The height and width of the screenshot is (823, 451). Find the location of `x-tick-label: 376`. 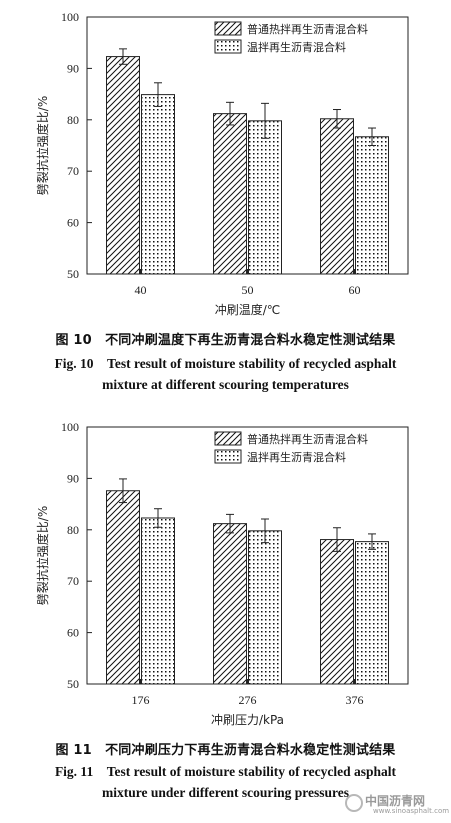

x-tick-label: 376 is located at coordinates (355, 700).